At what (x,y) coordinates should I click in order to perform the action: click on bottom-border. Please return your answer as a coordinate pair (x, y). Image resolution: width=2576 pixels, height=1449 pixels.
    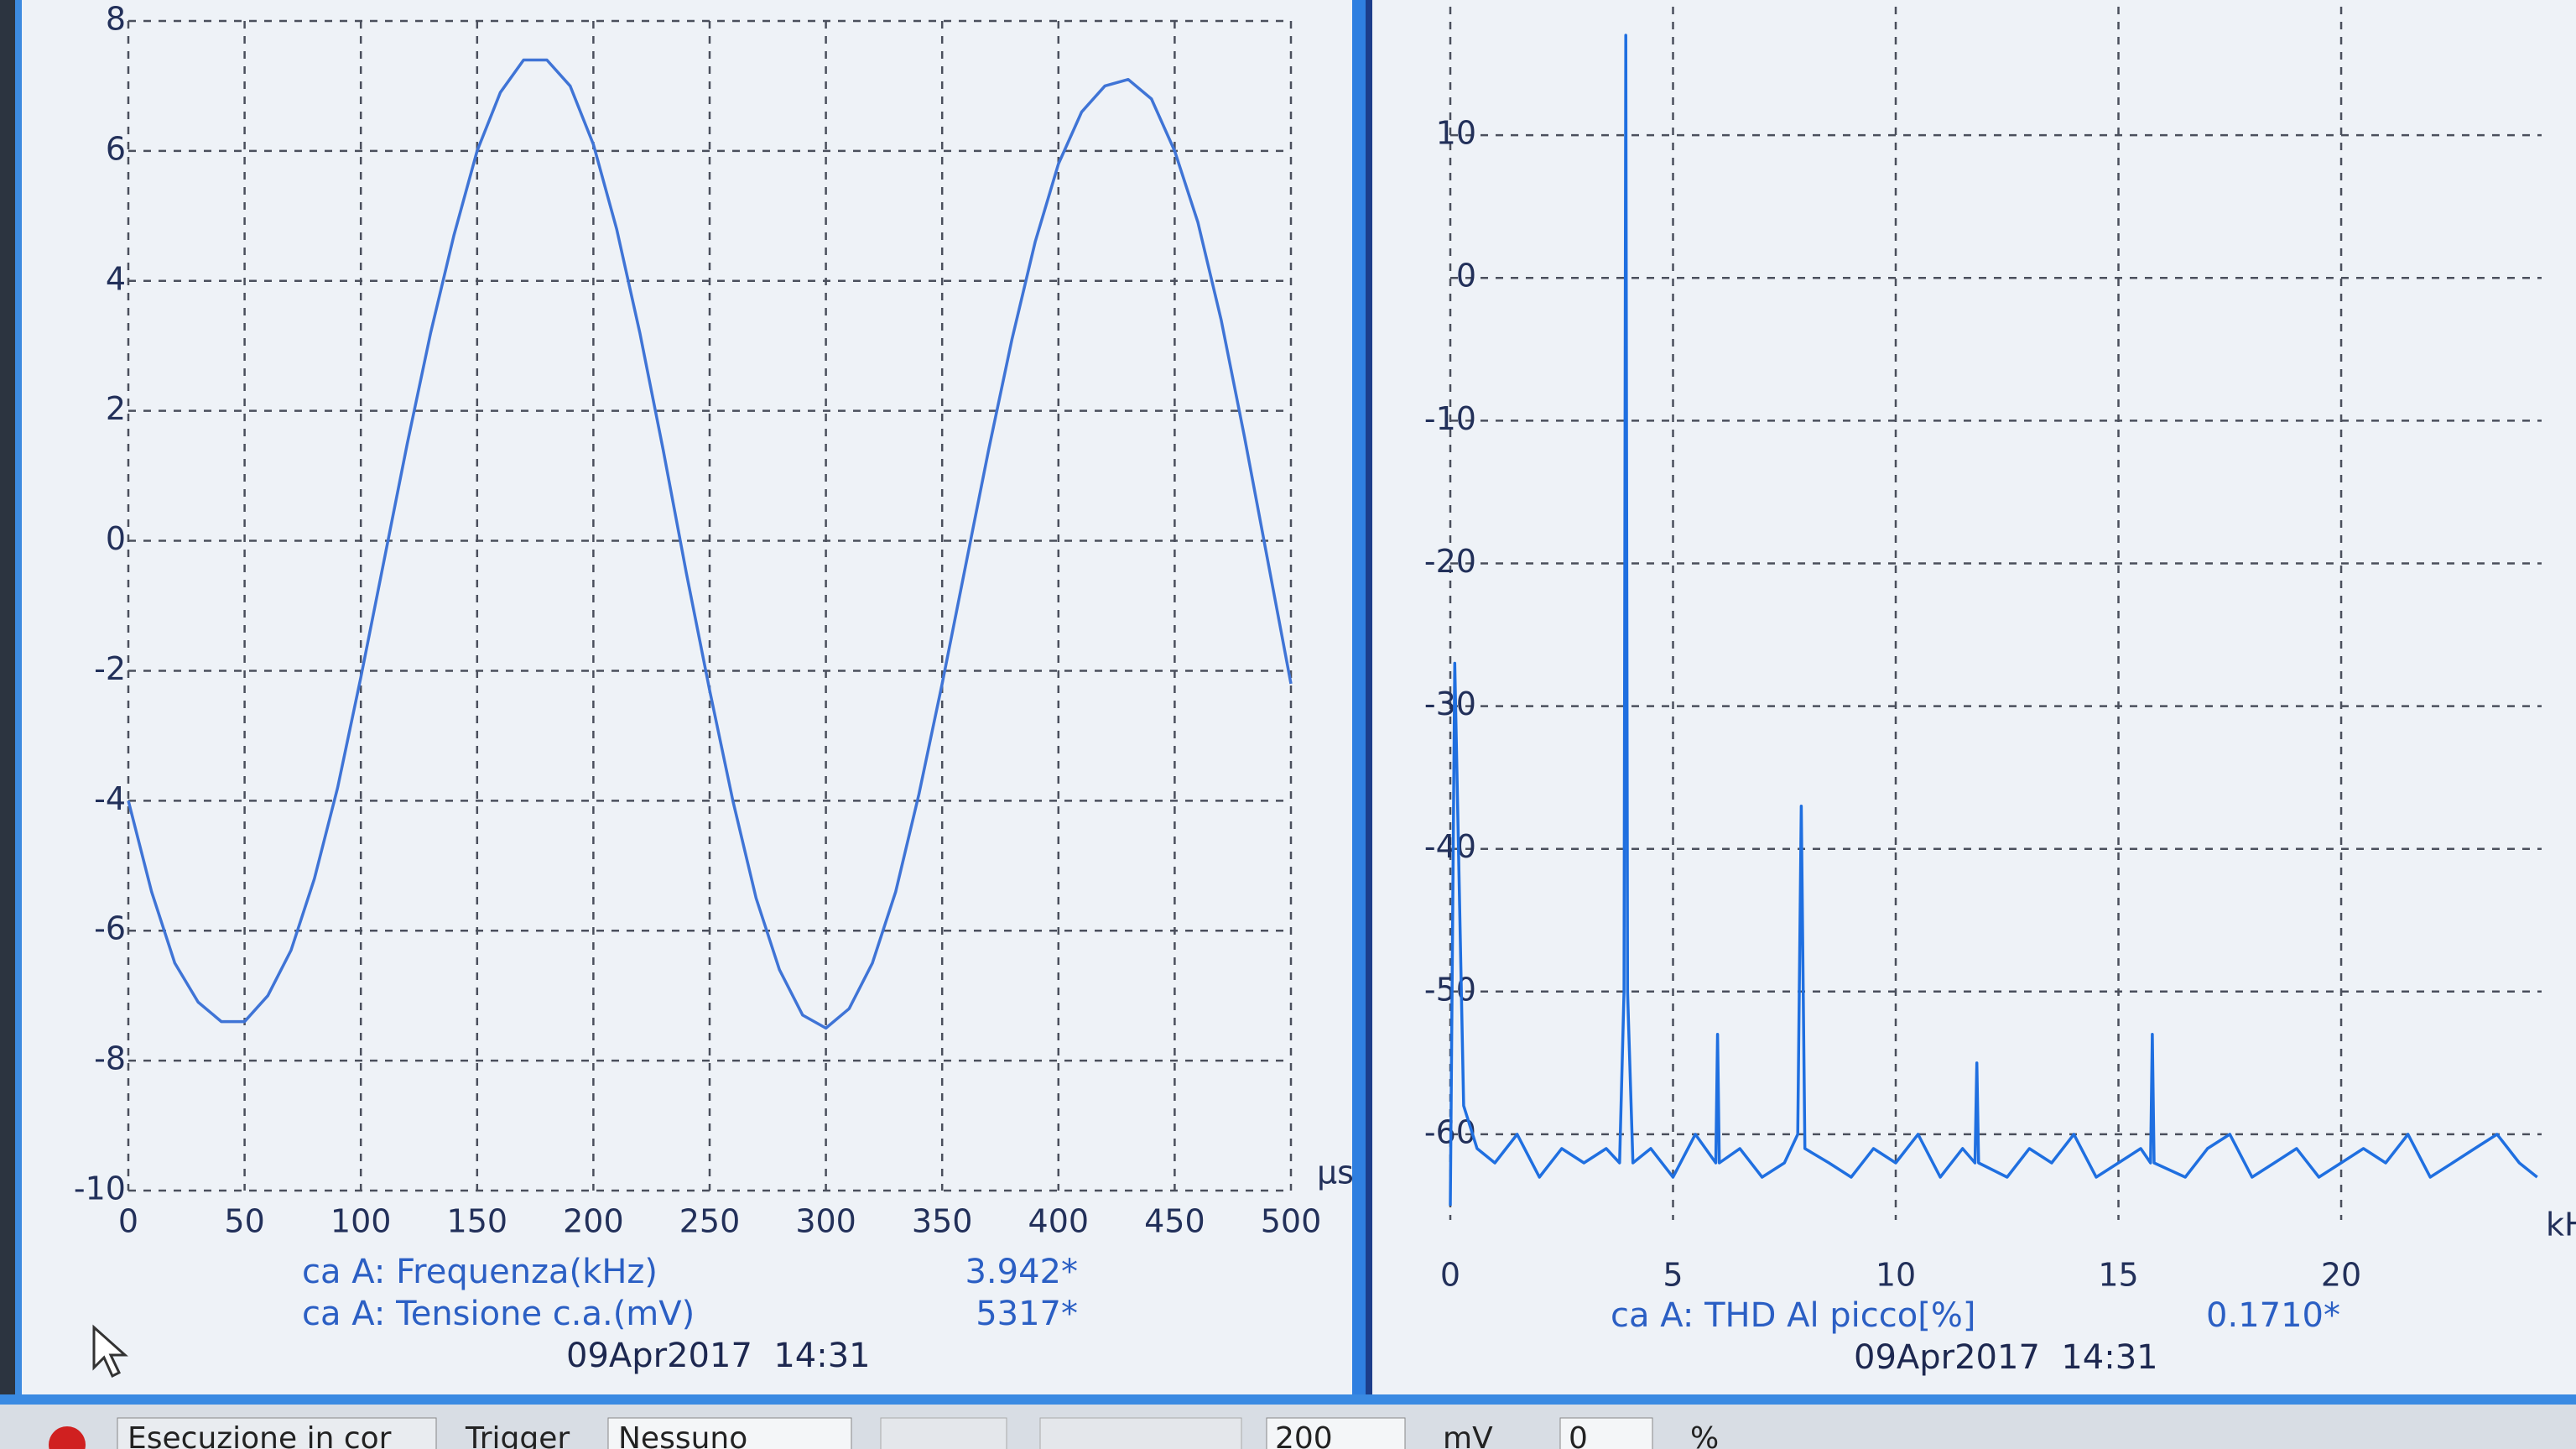
    Looking at the image, I should click on (1288, 1399).